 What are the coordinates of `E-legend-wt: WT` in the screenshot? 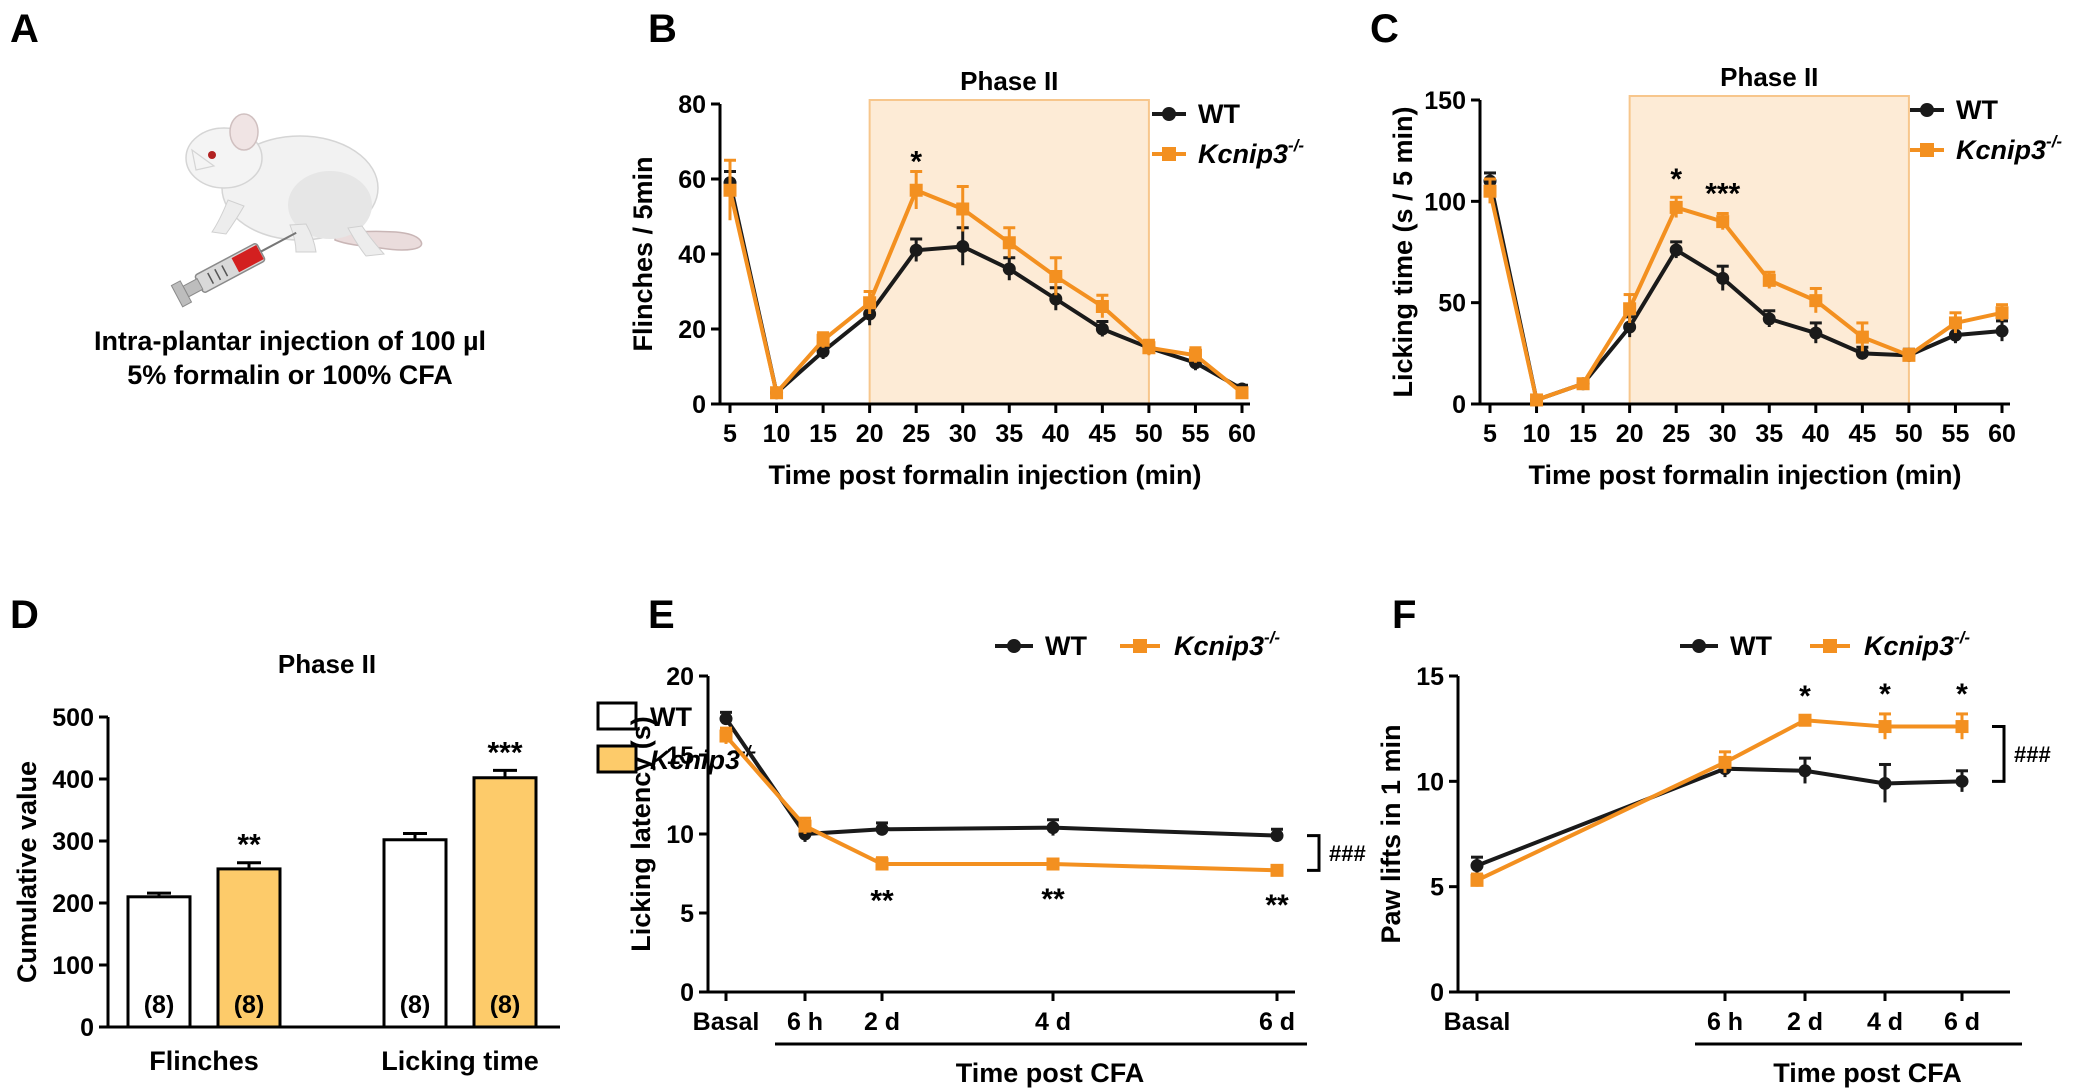 It's located at (1066, 646).